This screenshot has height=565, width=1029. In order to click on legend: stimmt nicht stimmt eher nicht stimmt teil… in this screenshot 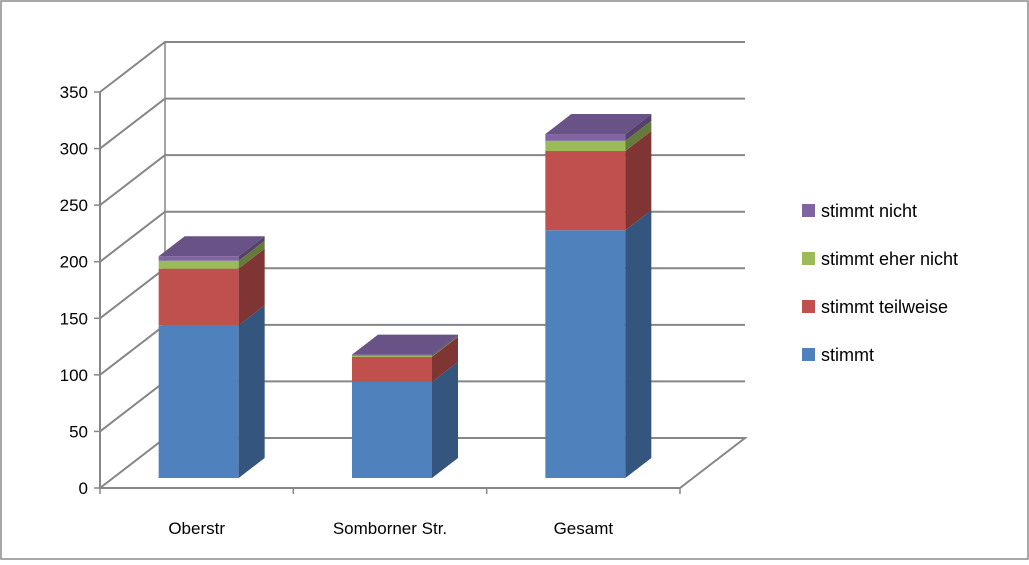, I will do `click(880, 283)`.